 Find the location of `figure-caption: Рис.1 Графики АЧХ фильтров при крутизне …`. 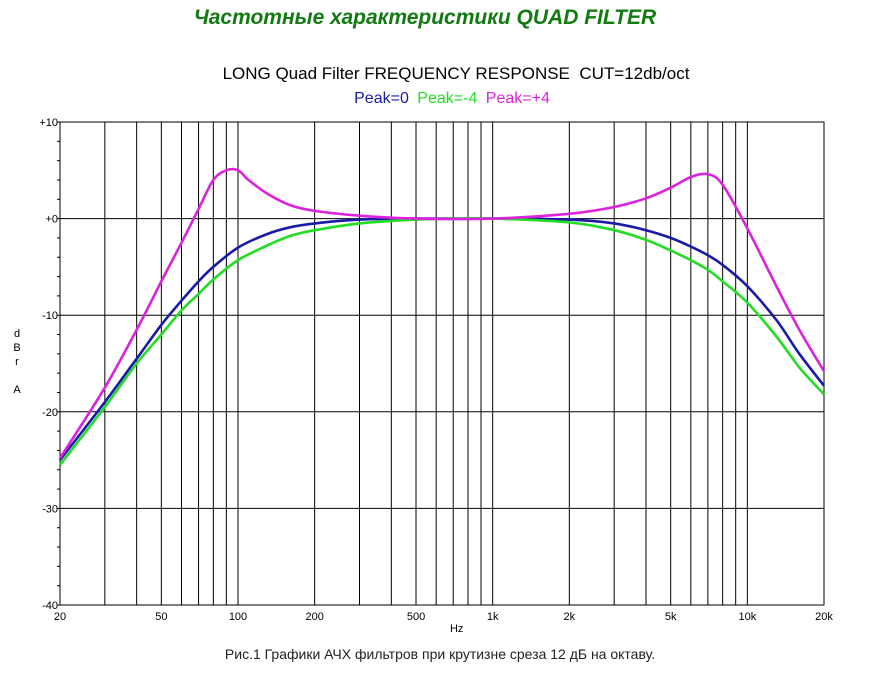

figure-caption: Рис.1 Графики АЧХ фильтров при крутизне … is located at coordinates (440, 654).